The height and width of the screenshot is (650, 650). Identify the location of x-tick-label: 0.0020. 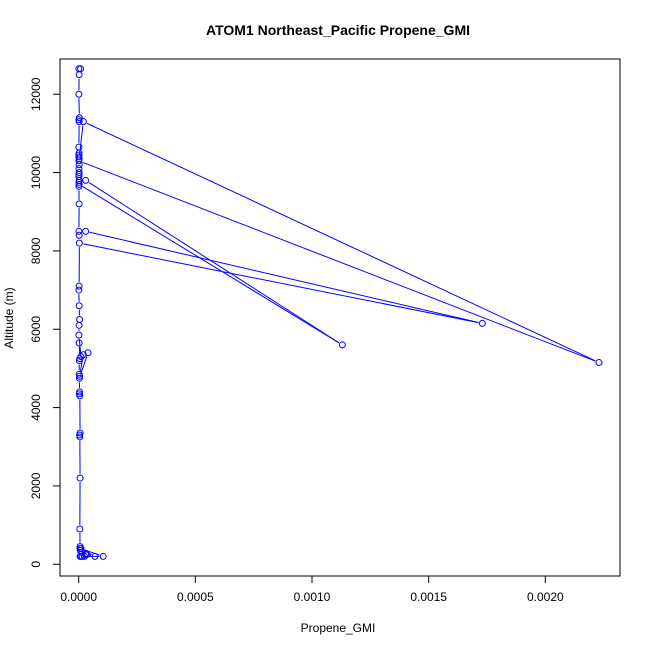
(545, 597).